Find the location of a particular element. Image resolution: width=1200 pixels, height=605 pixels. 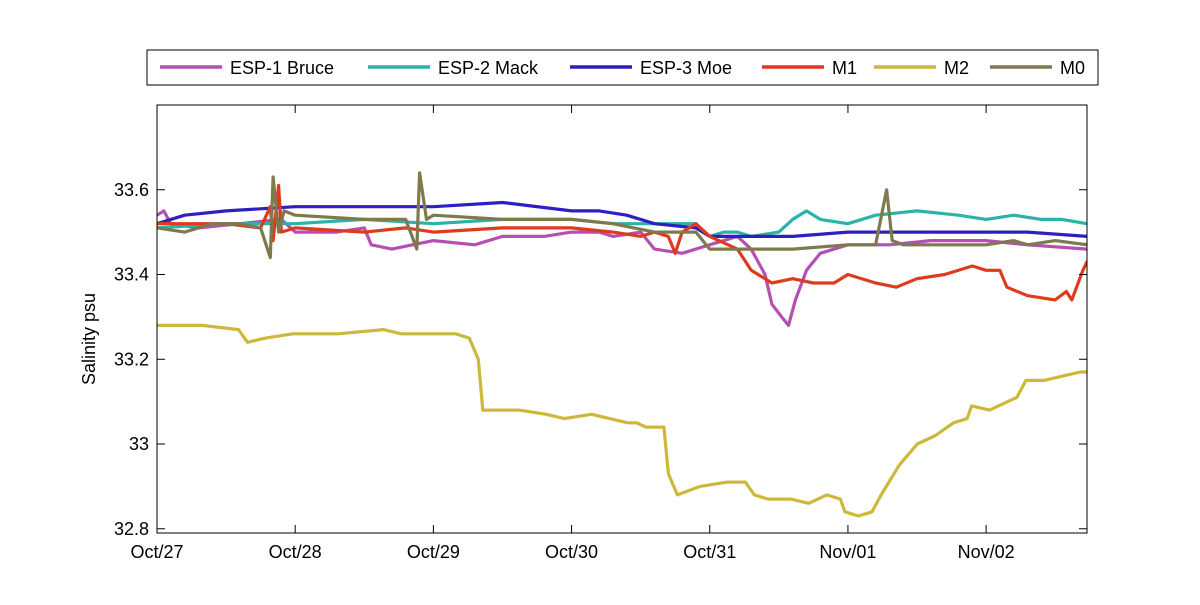

series-line-esp-3-moe is located at coordinates (622, 219).